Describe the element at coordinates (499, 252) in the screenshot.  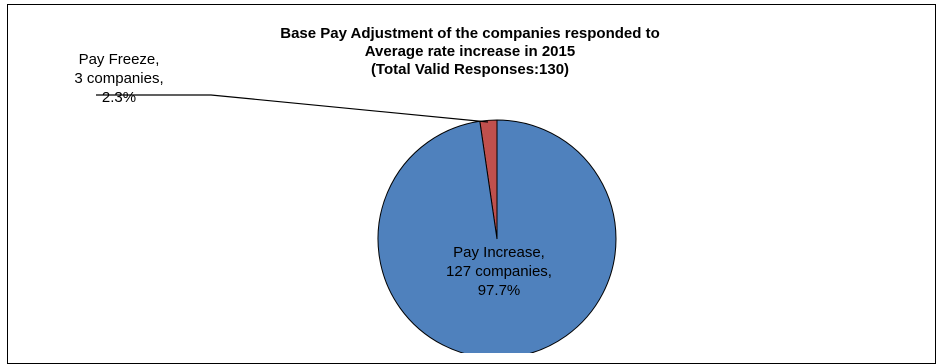
I see `slice-label-pay-increase-line-1: Pay Increase,` at that location.